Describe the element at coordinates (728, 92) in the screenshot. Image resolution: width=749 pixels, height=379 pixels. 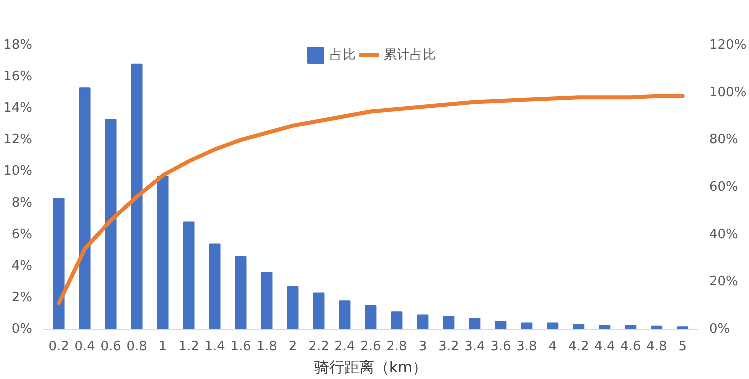
I see `y2-tick-label: 100%` at that location.